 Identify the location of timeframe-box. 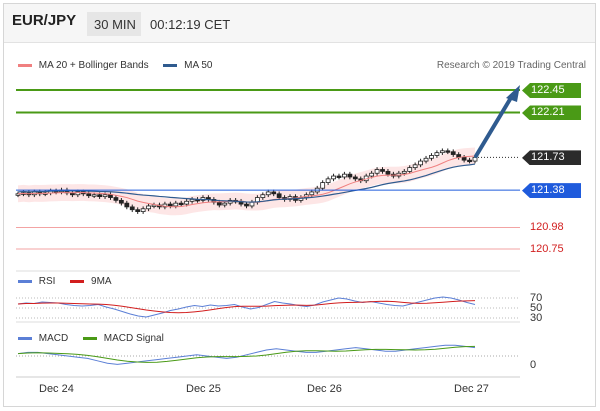
(114, 24).